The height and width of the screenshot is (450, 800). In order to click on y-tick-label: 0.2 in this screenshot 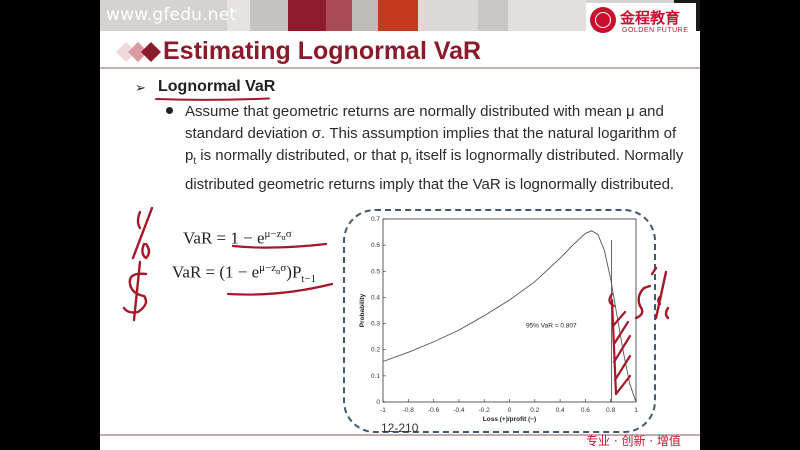, I will do `click(375, 350)`.